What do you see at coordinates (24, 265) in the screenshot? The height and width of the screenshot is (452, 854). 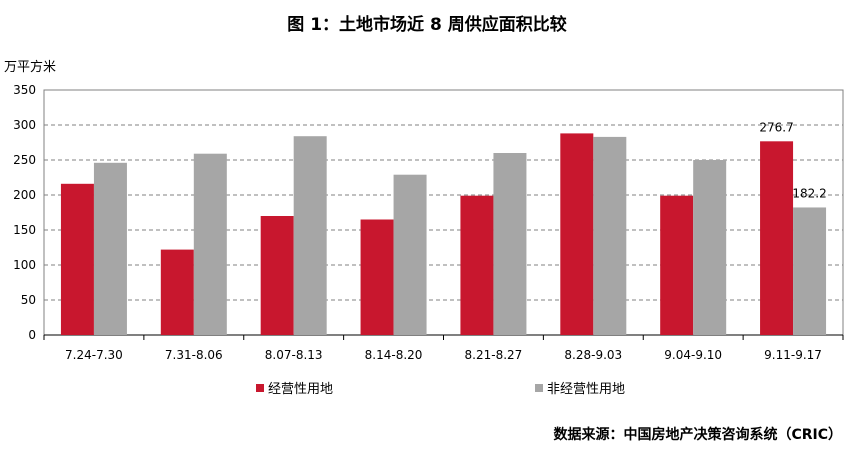 I see `y-tick-label: 100` at bounding box center [24, 265].